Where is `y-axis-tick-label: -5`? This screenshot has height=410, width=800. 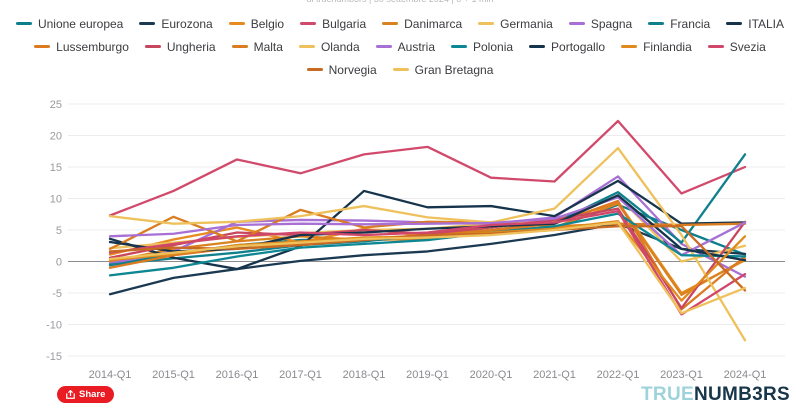
y-axis-tick-label: -5 is located at coordinates (57, 294).